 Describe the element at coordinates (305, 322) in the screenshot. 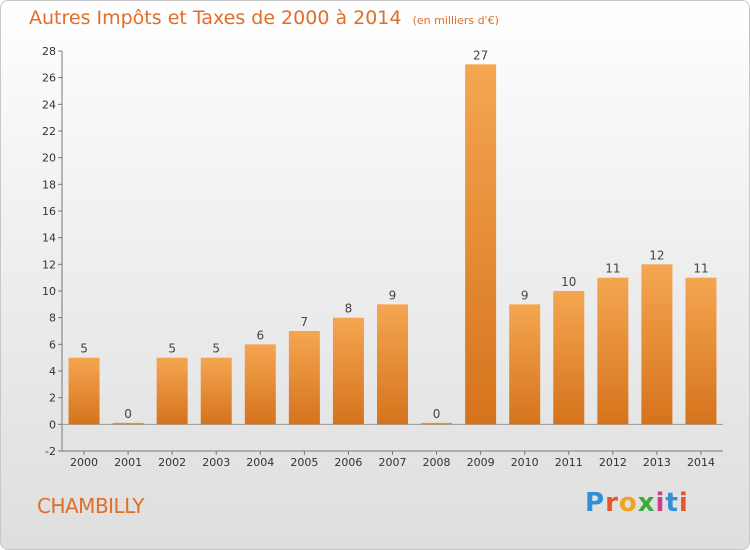

I see `bar-value-label: 7` at that location.